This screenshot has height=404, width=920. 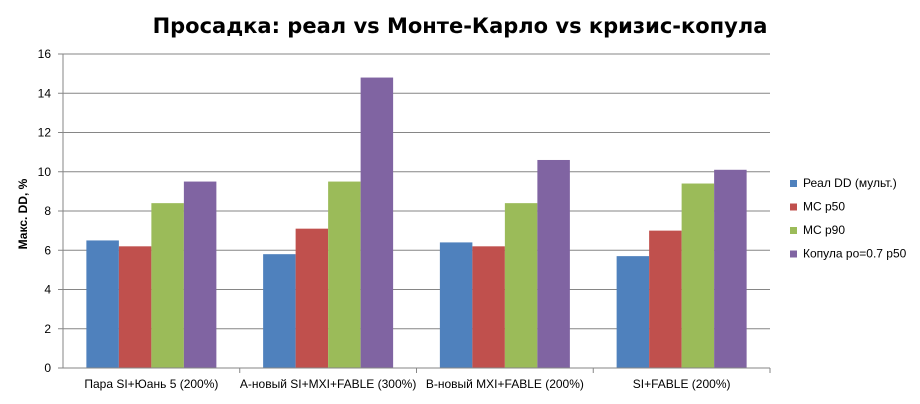 I want to click on y-tick-label-6: 6, so click(x=47, y=250).